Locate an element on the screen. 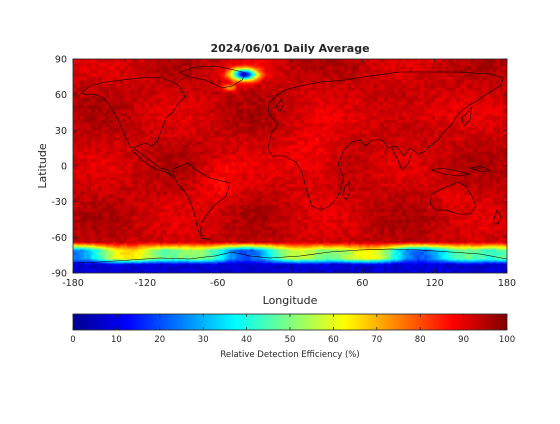 Image resolution: width=560 pixels, height=424 pixels. coastline-antarctica is located at coordinates (290, 256).